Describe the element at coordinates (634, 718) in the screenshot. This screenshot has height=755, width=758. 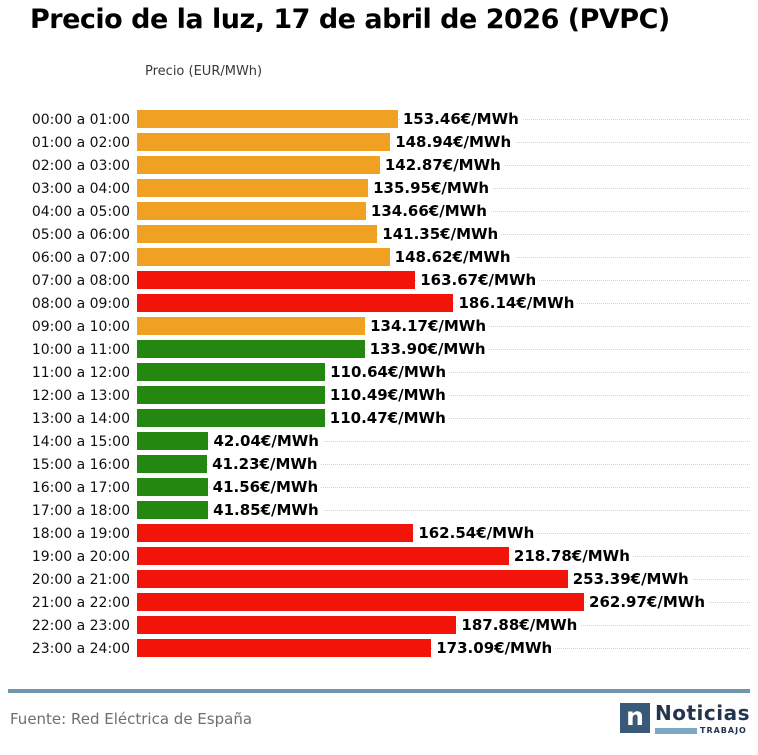
I see `logo-n-icon: n` at that location.